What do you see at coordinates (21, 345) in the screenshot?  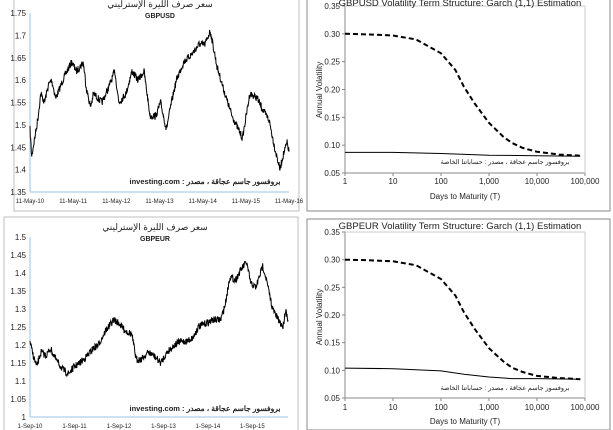 I see `y-tick-label: 1.2` at bounding box center [21, 345].